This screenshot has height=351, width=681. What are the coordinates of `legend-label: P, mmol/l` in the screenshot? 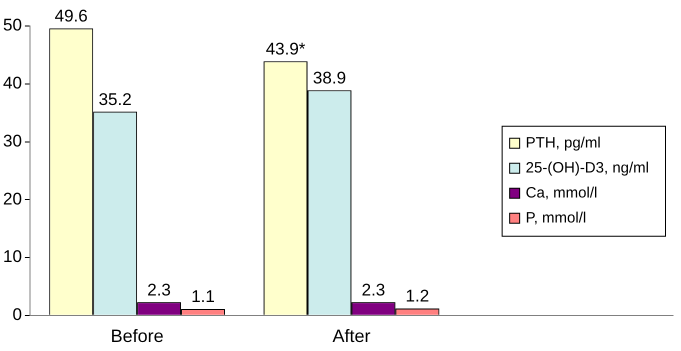 It's located at (556, 217).